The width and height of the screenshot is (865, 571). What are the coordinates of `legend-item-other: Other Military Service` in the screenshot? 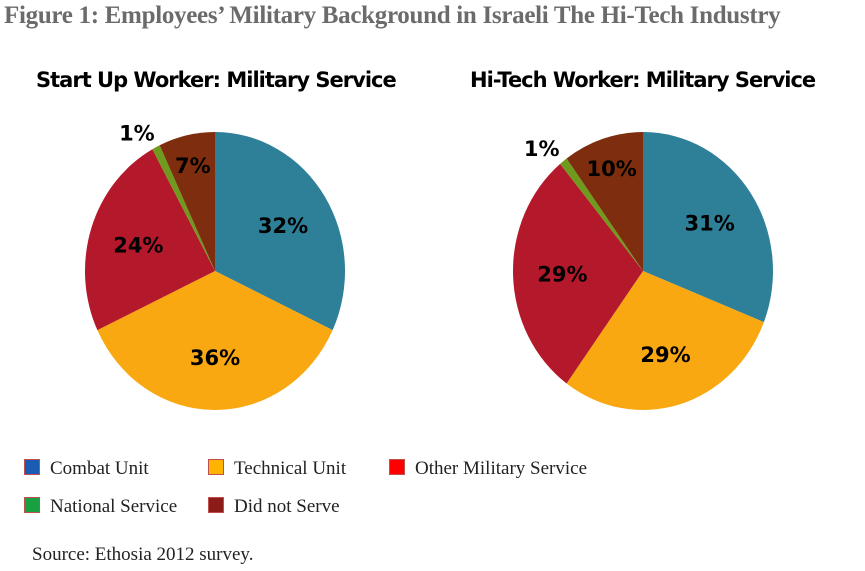 It's located at (488, 469).